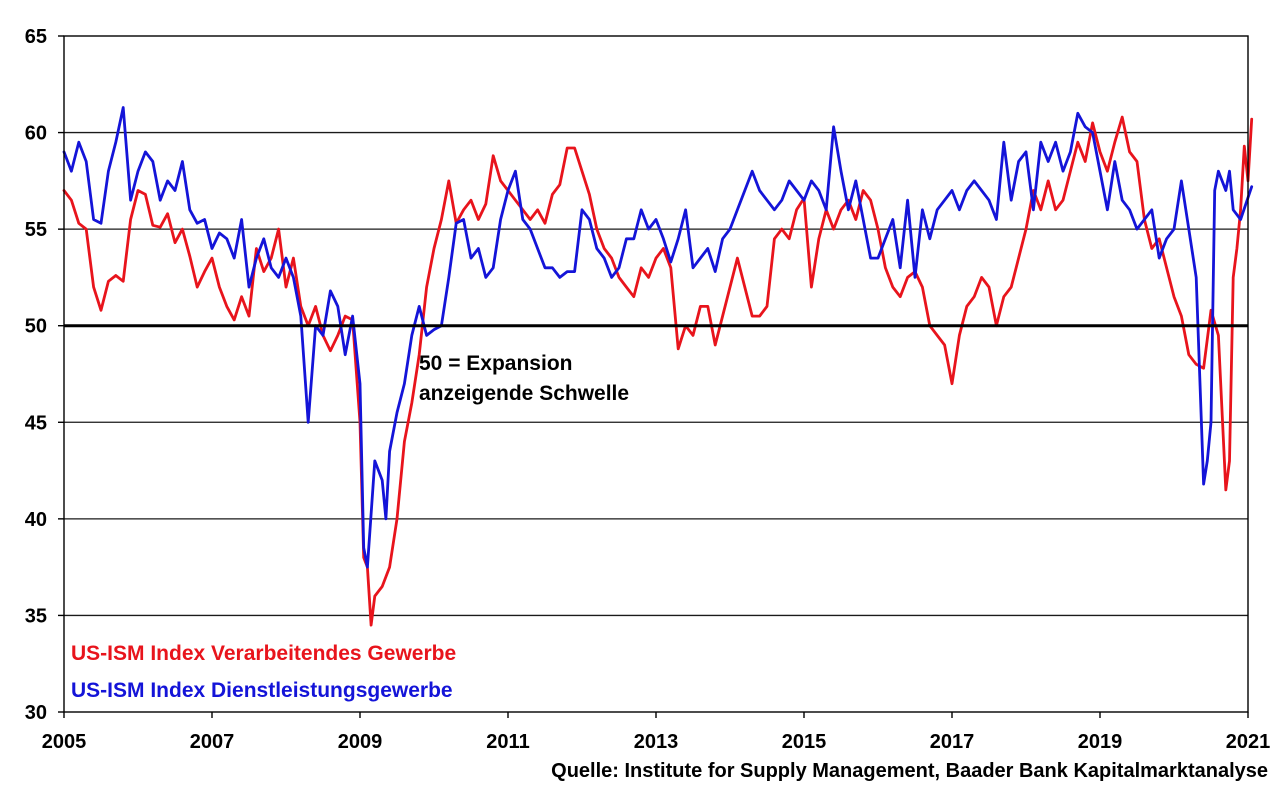  What do you see at coordinates (36, 616) in the screenshot?
I see `y-tick-label: 35` at bounding box center [36, 616].